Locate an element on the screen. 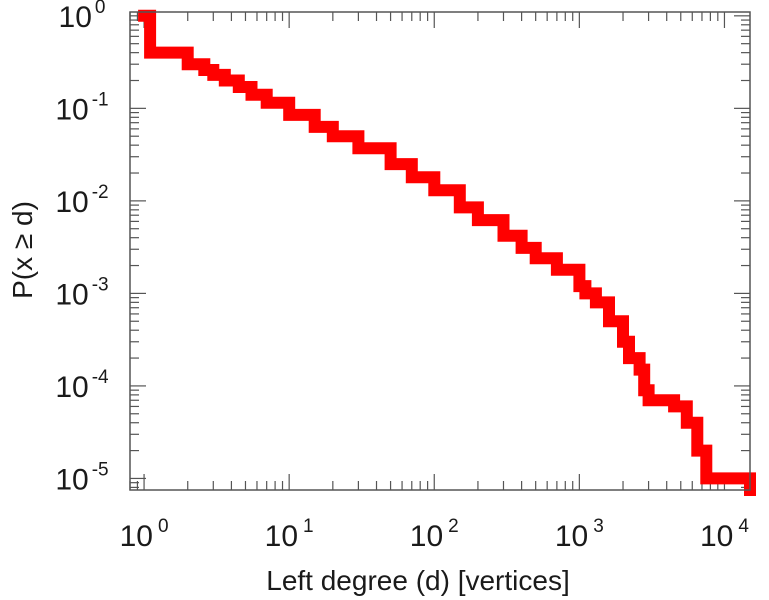 This screenshot has width=769, height=600. x-tick-label-0: 10 0 is located at coordinates (144, 534).